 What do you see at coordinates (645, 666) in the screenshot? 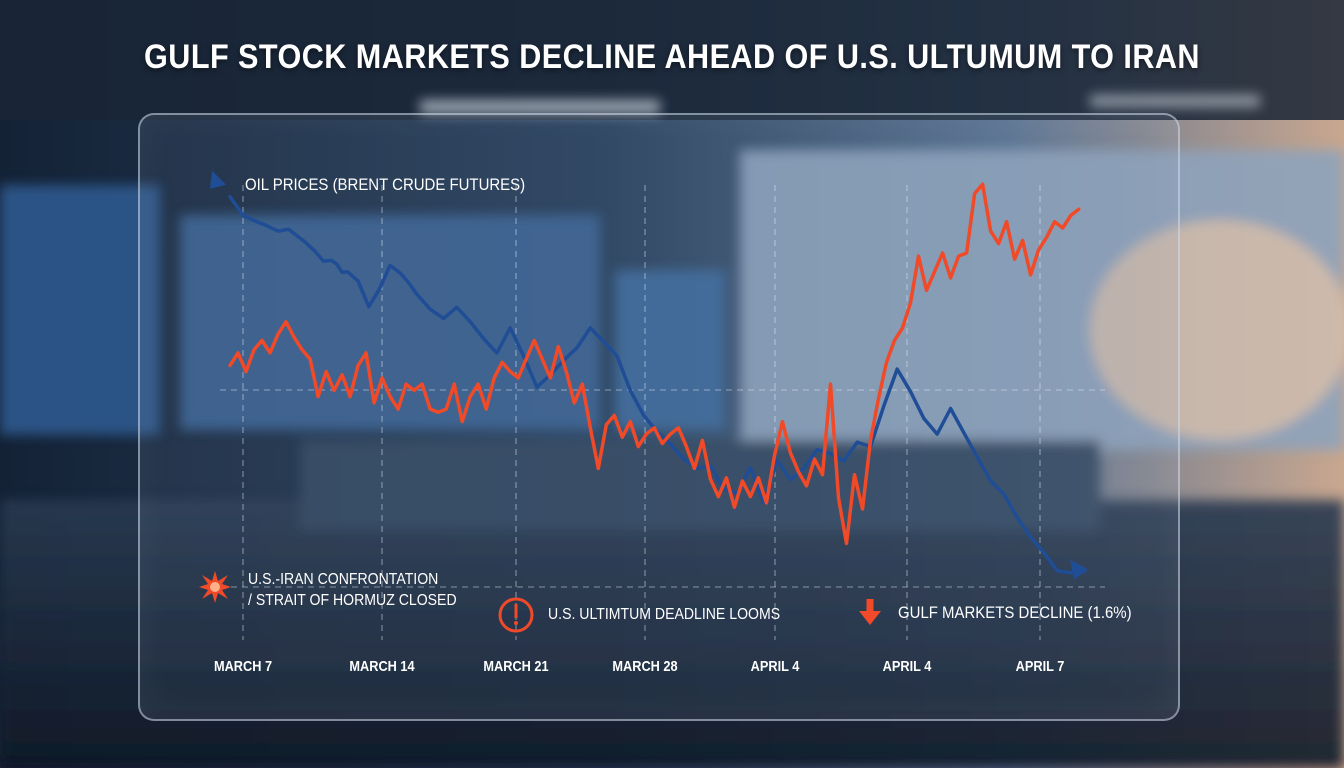
I see `x-tick-label: MARCH 28` at bounding box center [645, 666].